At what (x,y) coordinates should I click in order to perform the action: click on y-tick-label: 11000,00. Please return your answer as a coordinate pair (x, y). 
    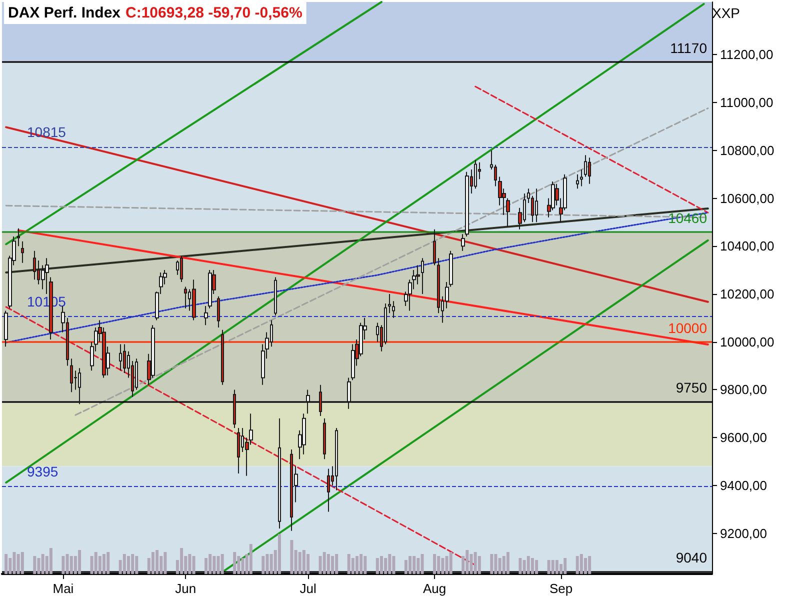
    Looking at the image, I should click on (747, 102).